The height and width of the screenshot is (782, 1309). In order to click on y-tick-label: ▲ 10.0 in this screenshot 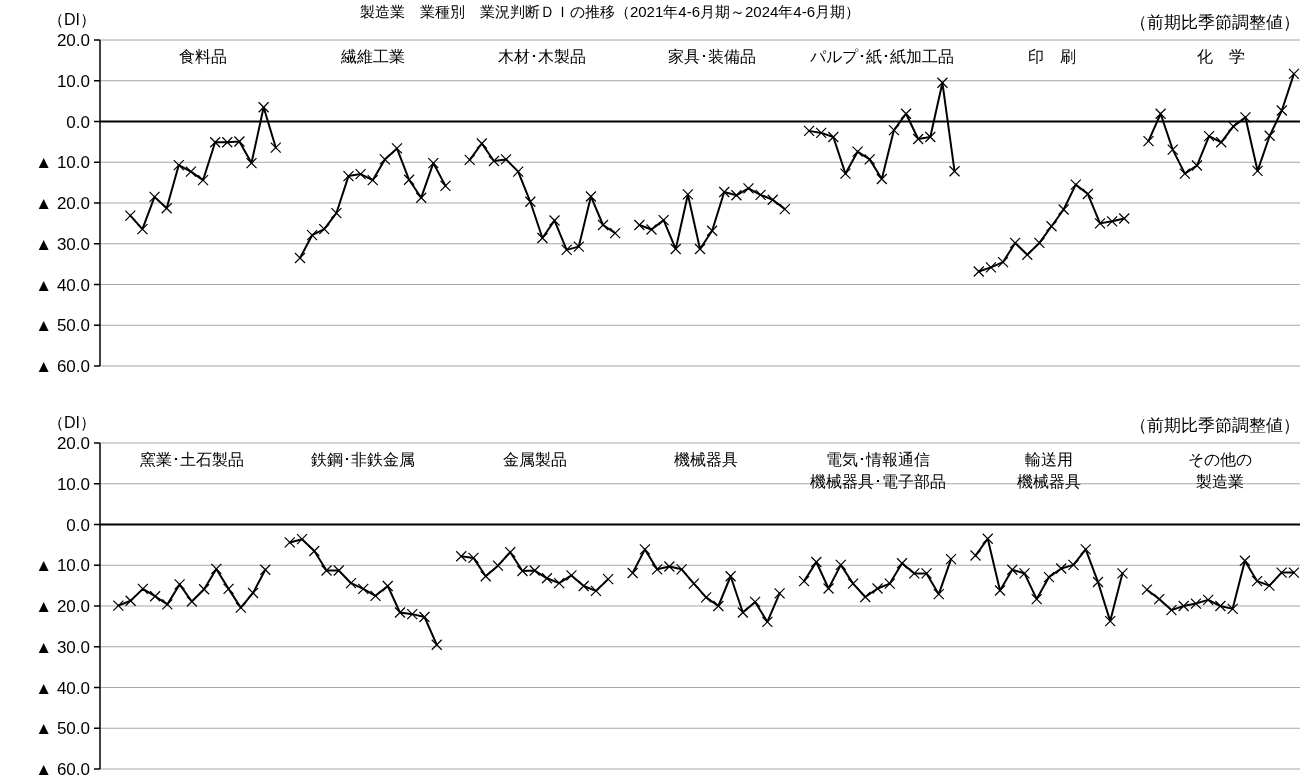, I will do `click(62, 566)`.